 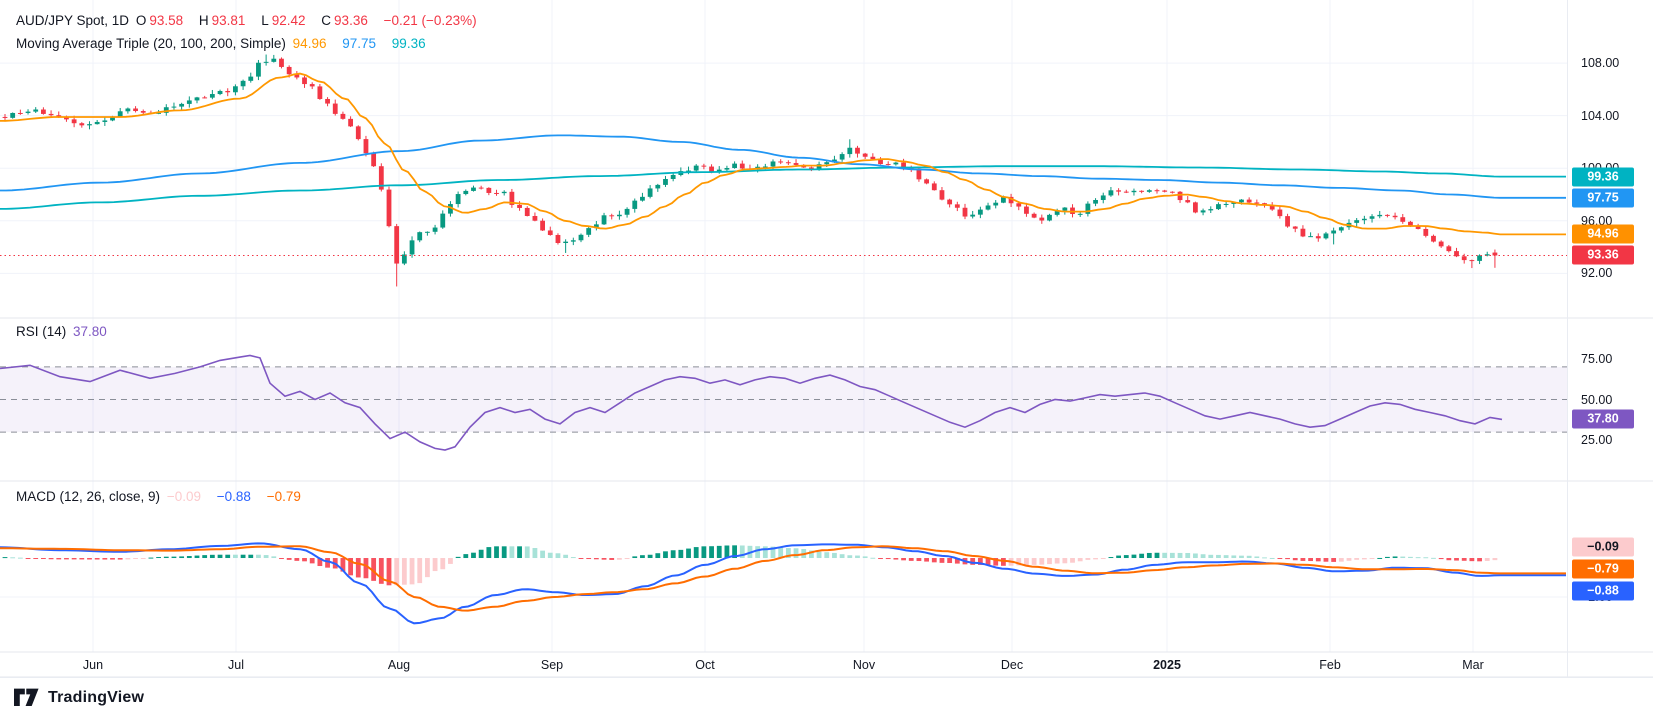 What do you see at coordinates (1600, 115) in the screenshot?
I see `axis-tick: 104.00` at bounding box center [1600, 115].